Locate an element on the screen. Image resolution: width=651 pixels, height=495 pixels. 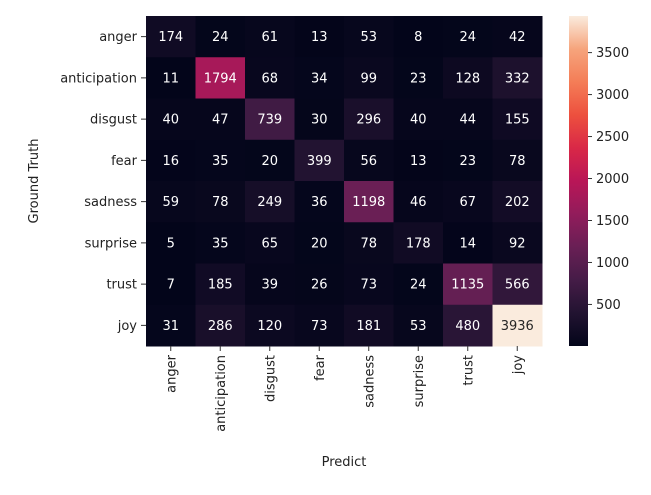
y-tick-label: fear is located at coordinates (124, 161).